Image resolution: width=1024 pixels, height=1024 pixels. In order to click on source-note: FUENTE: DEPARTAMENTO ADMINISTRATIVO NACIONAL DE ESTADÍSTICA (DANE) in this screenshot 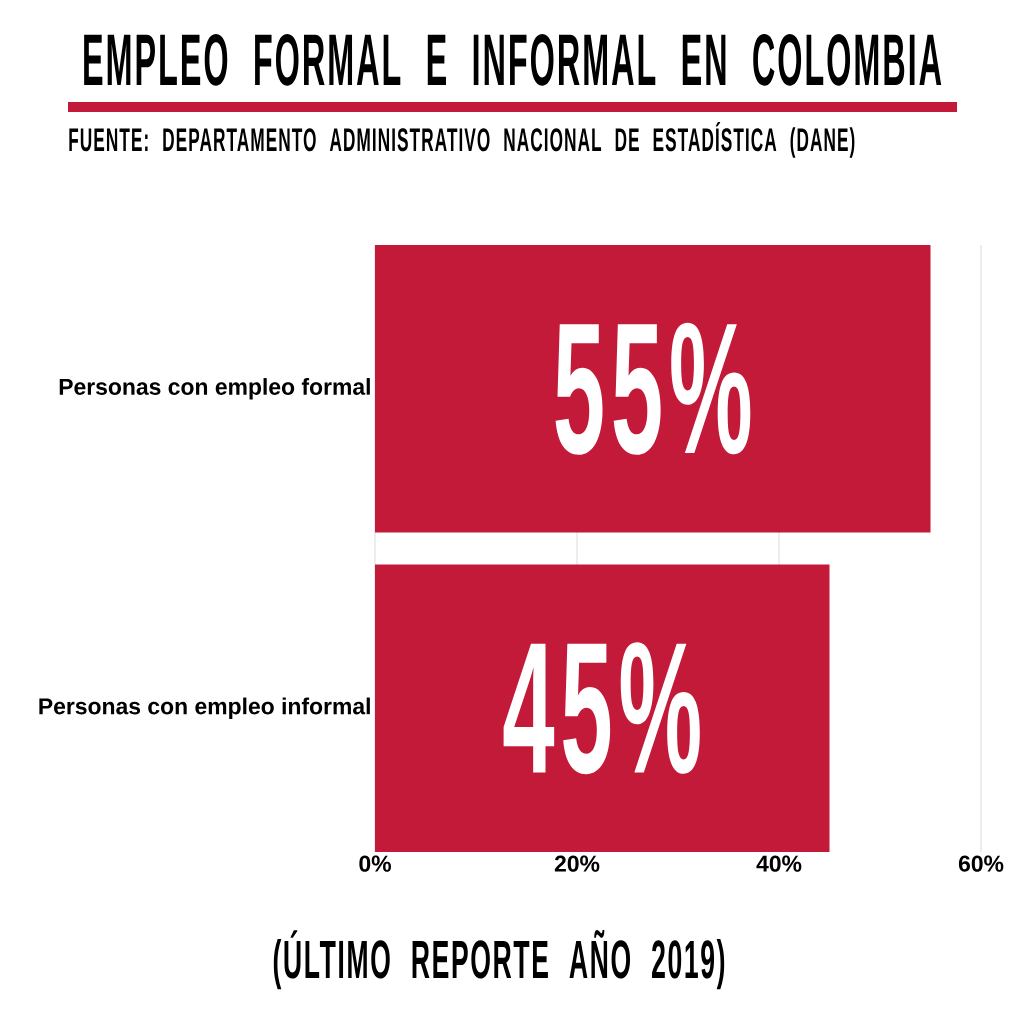, I will do `click(462, 139)`.